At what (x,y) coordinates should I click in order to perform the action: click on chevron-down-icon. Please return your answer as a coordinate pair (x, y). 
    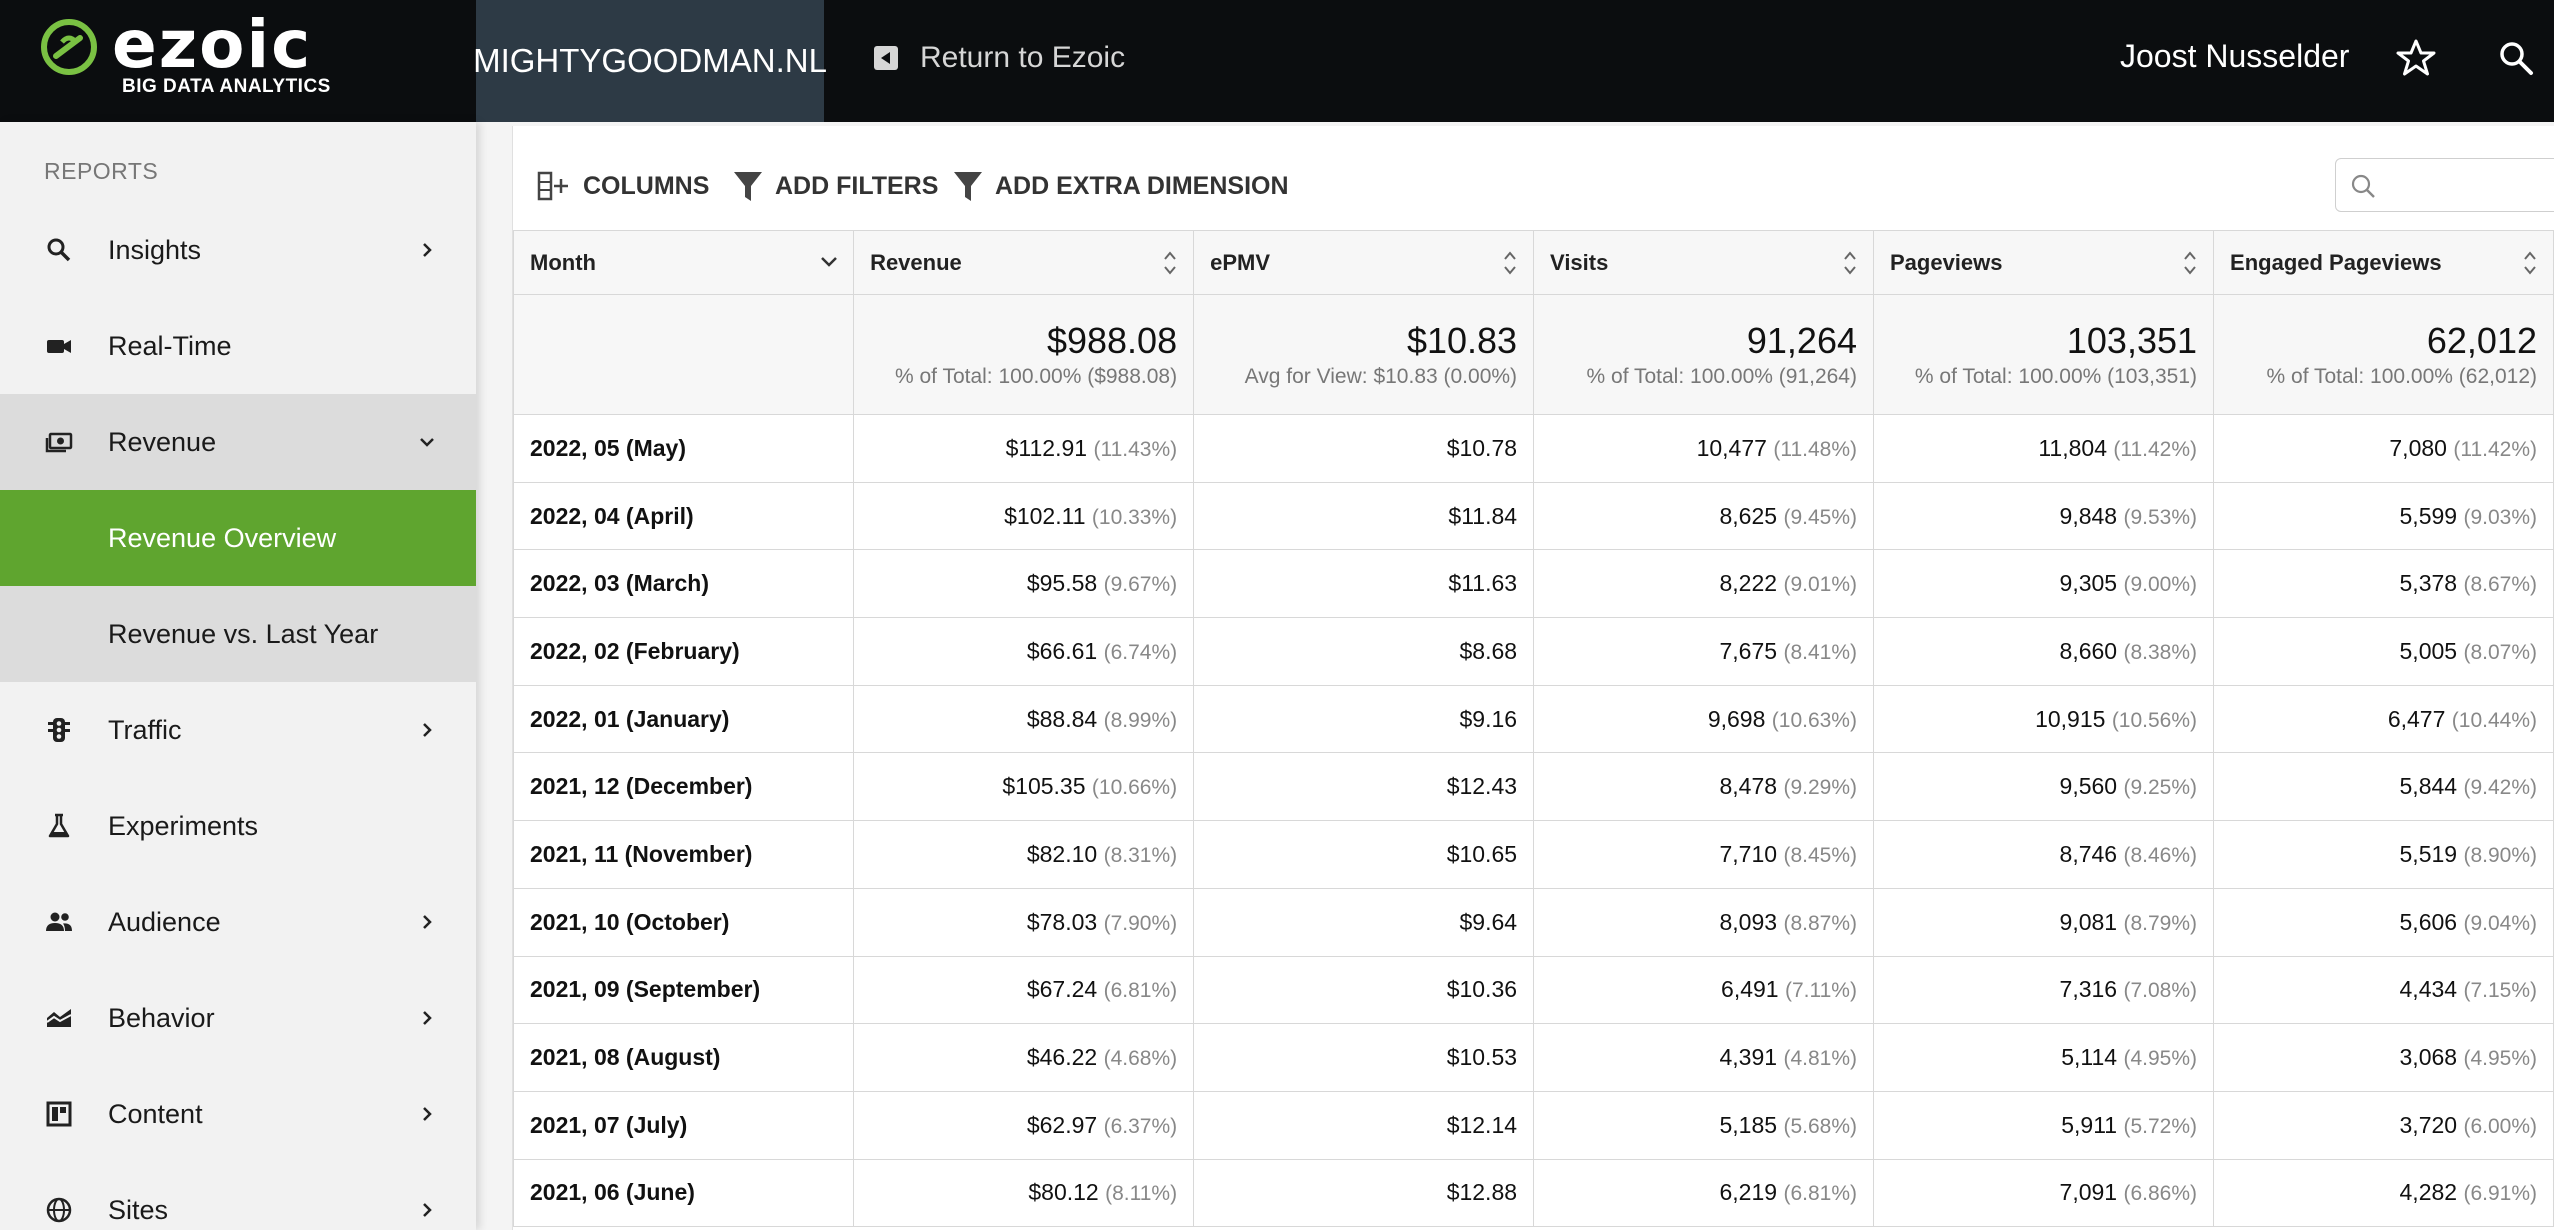
    Looking at the image, I should click on (829, 262).